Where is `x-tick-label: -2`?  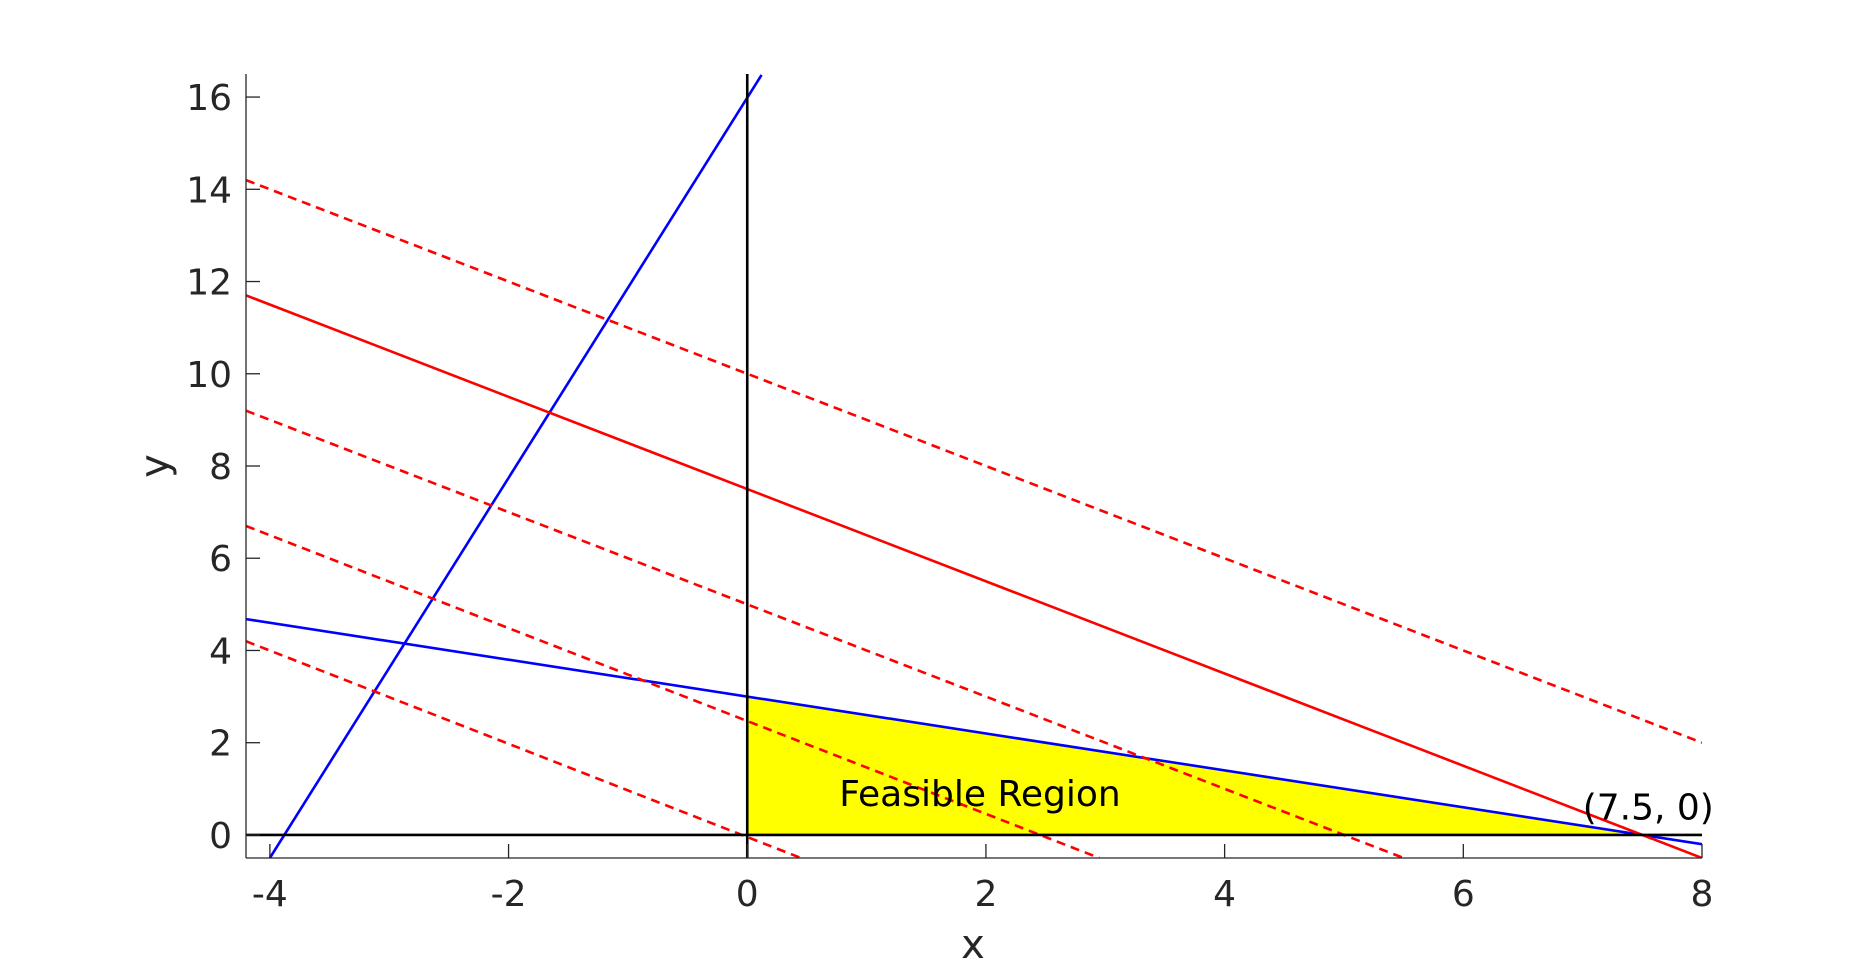 x-tick-label: -2 is located at coordinates (509, 894).